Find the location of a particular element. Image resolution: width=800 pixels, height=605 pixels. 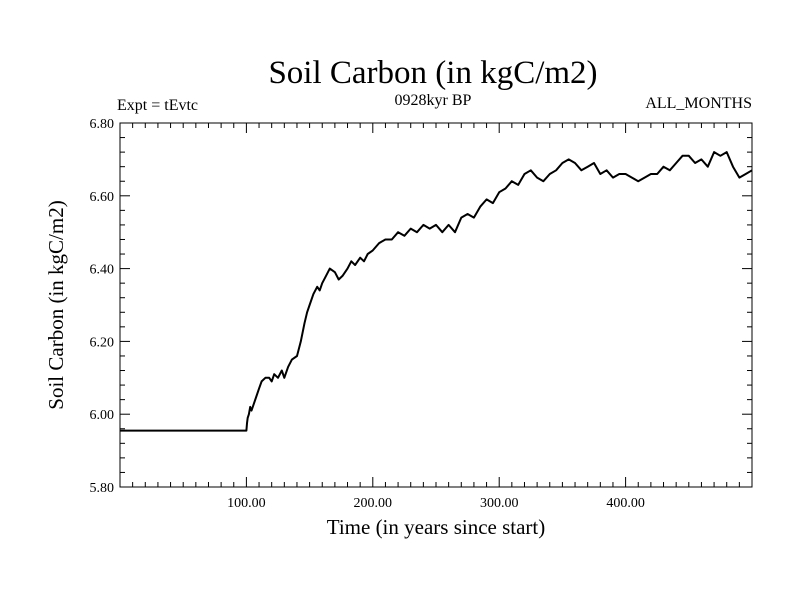

period-label: 0928kyr BP is located at coordinates (433, 100).